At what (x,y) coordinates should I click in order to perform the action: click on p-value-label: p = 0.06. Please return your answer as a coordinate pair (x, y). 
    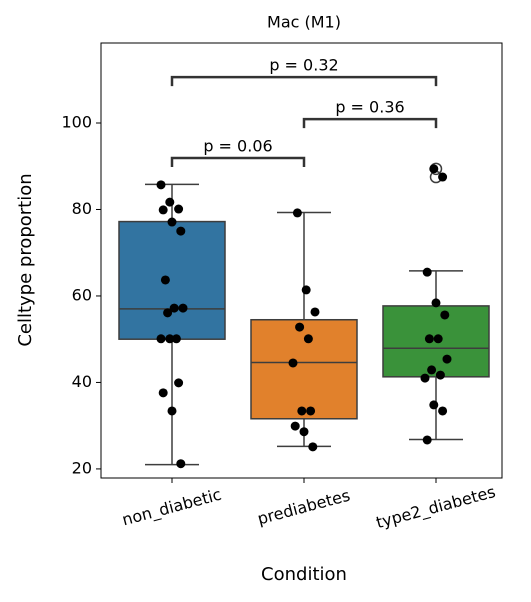
    Looking at the image, I should click on (237, 146).